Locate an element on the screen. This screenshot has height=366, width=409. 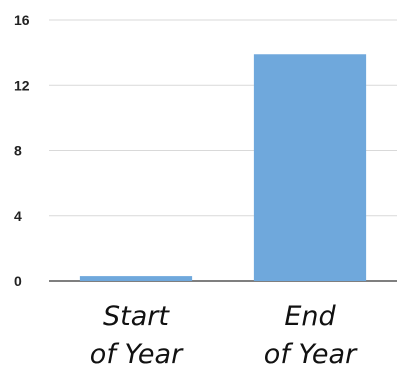
y-axis-tick-labels: 0 4 8 12 16 is located at coordinates (22, 150).